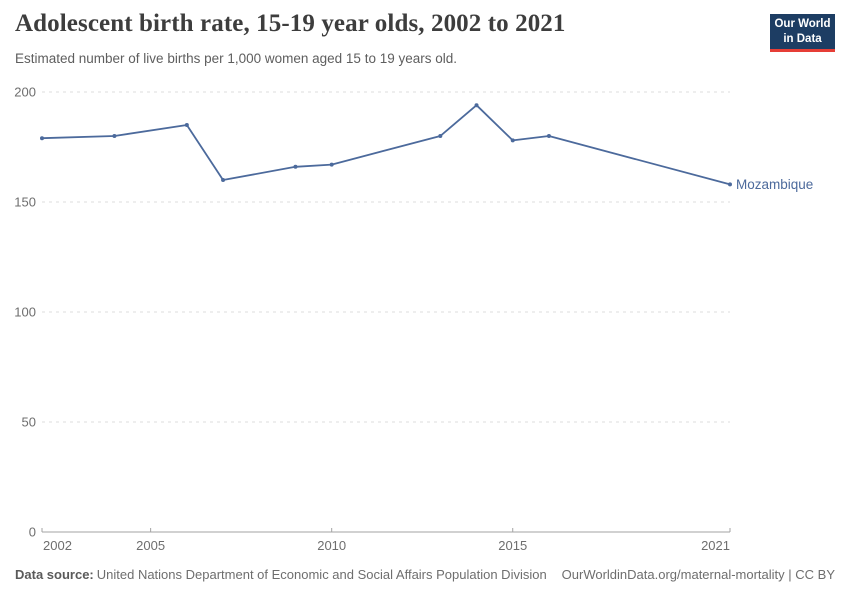 The width and height of the screenshot is (850, 600). What do you see at coordinates (802, 38) in the screenshot?
I see `logo-text-line2: in Data` at bounding box center [802, 38].